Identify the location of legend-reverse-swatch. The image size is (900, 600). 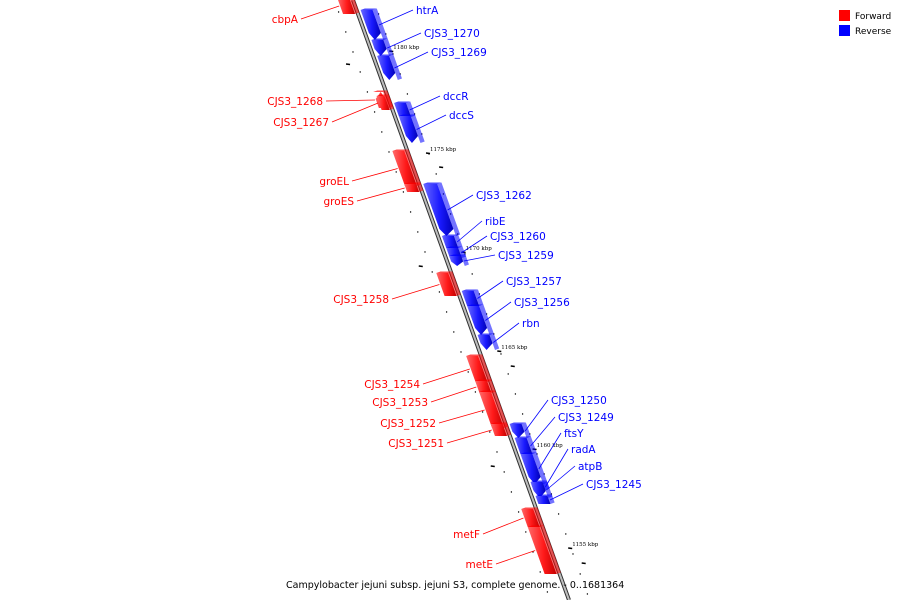
(844, 30).